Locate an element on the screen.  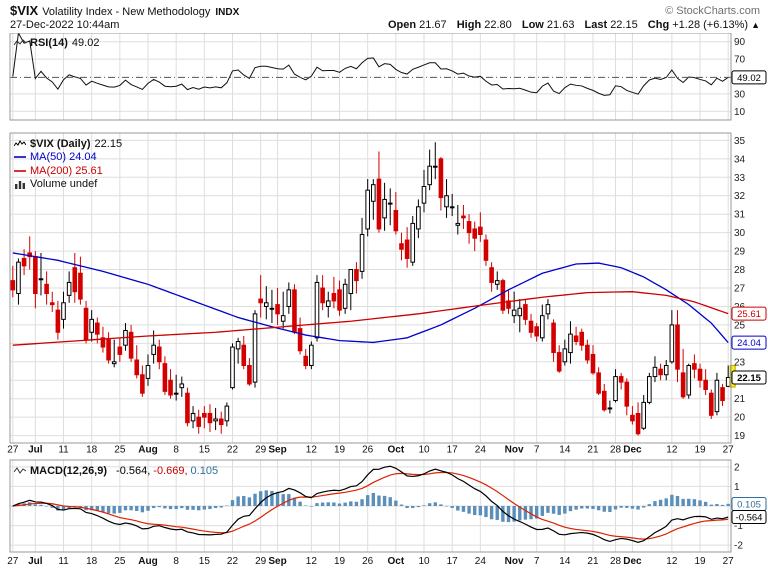
rsi-panel is located at coordinates (370, 76).